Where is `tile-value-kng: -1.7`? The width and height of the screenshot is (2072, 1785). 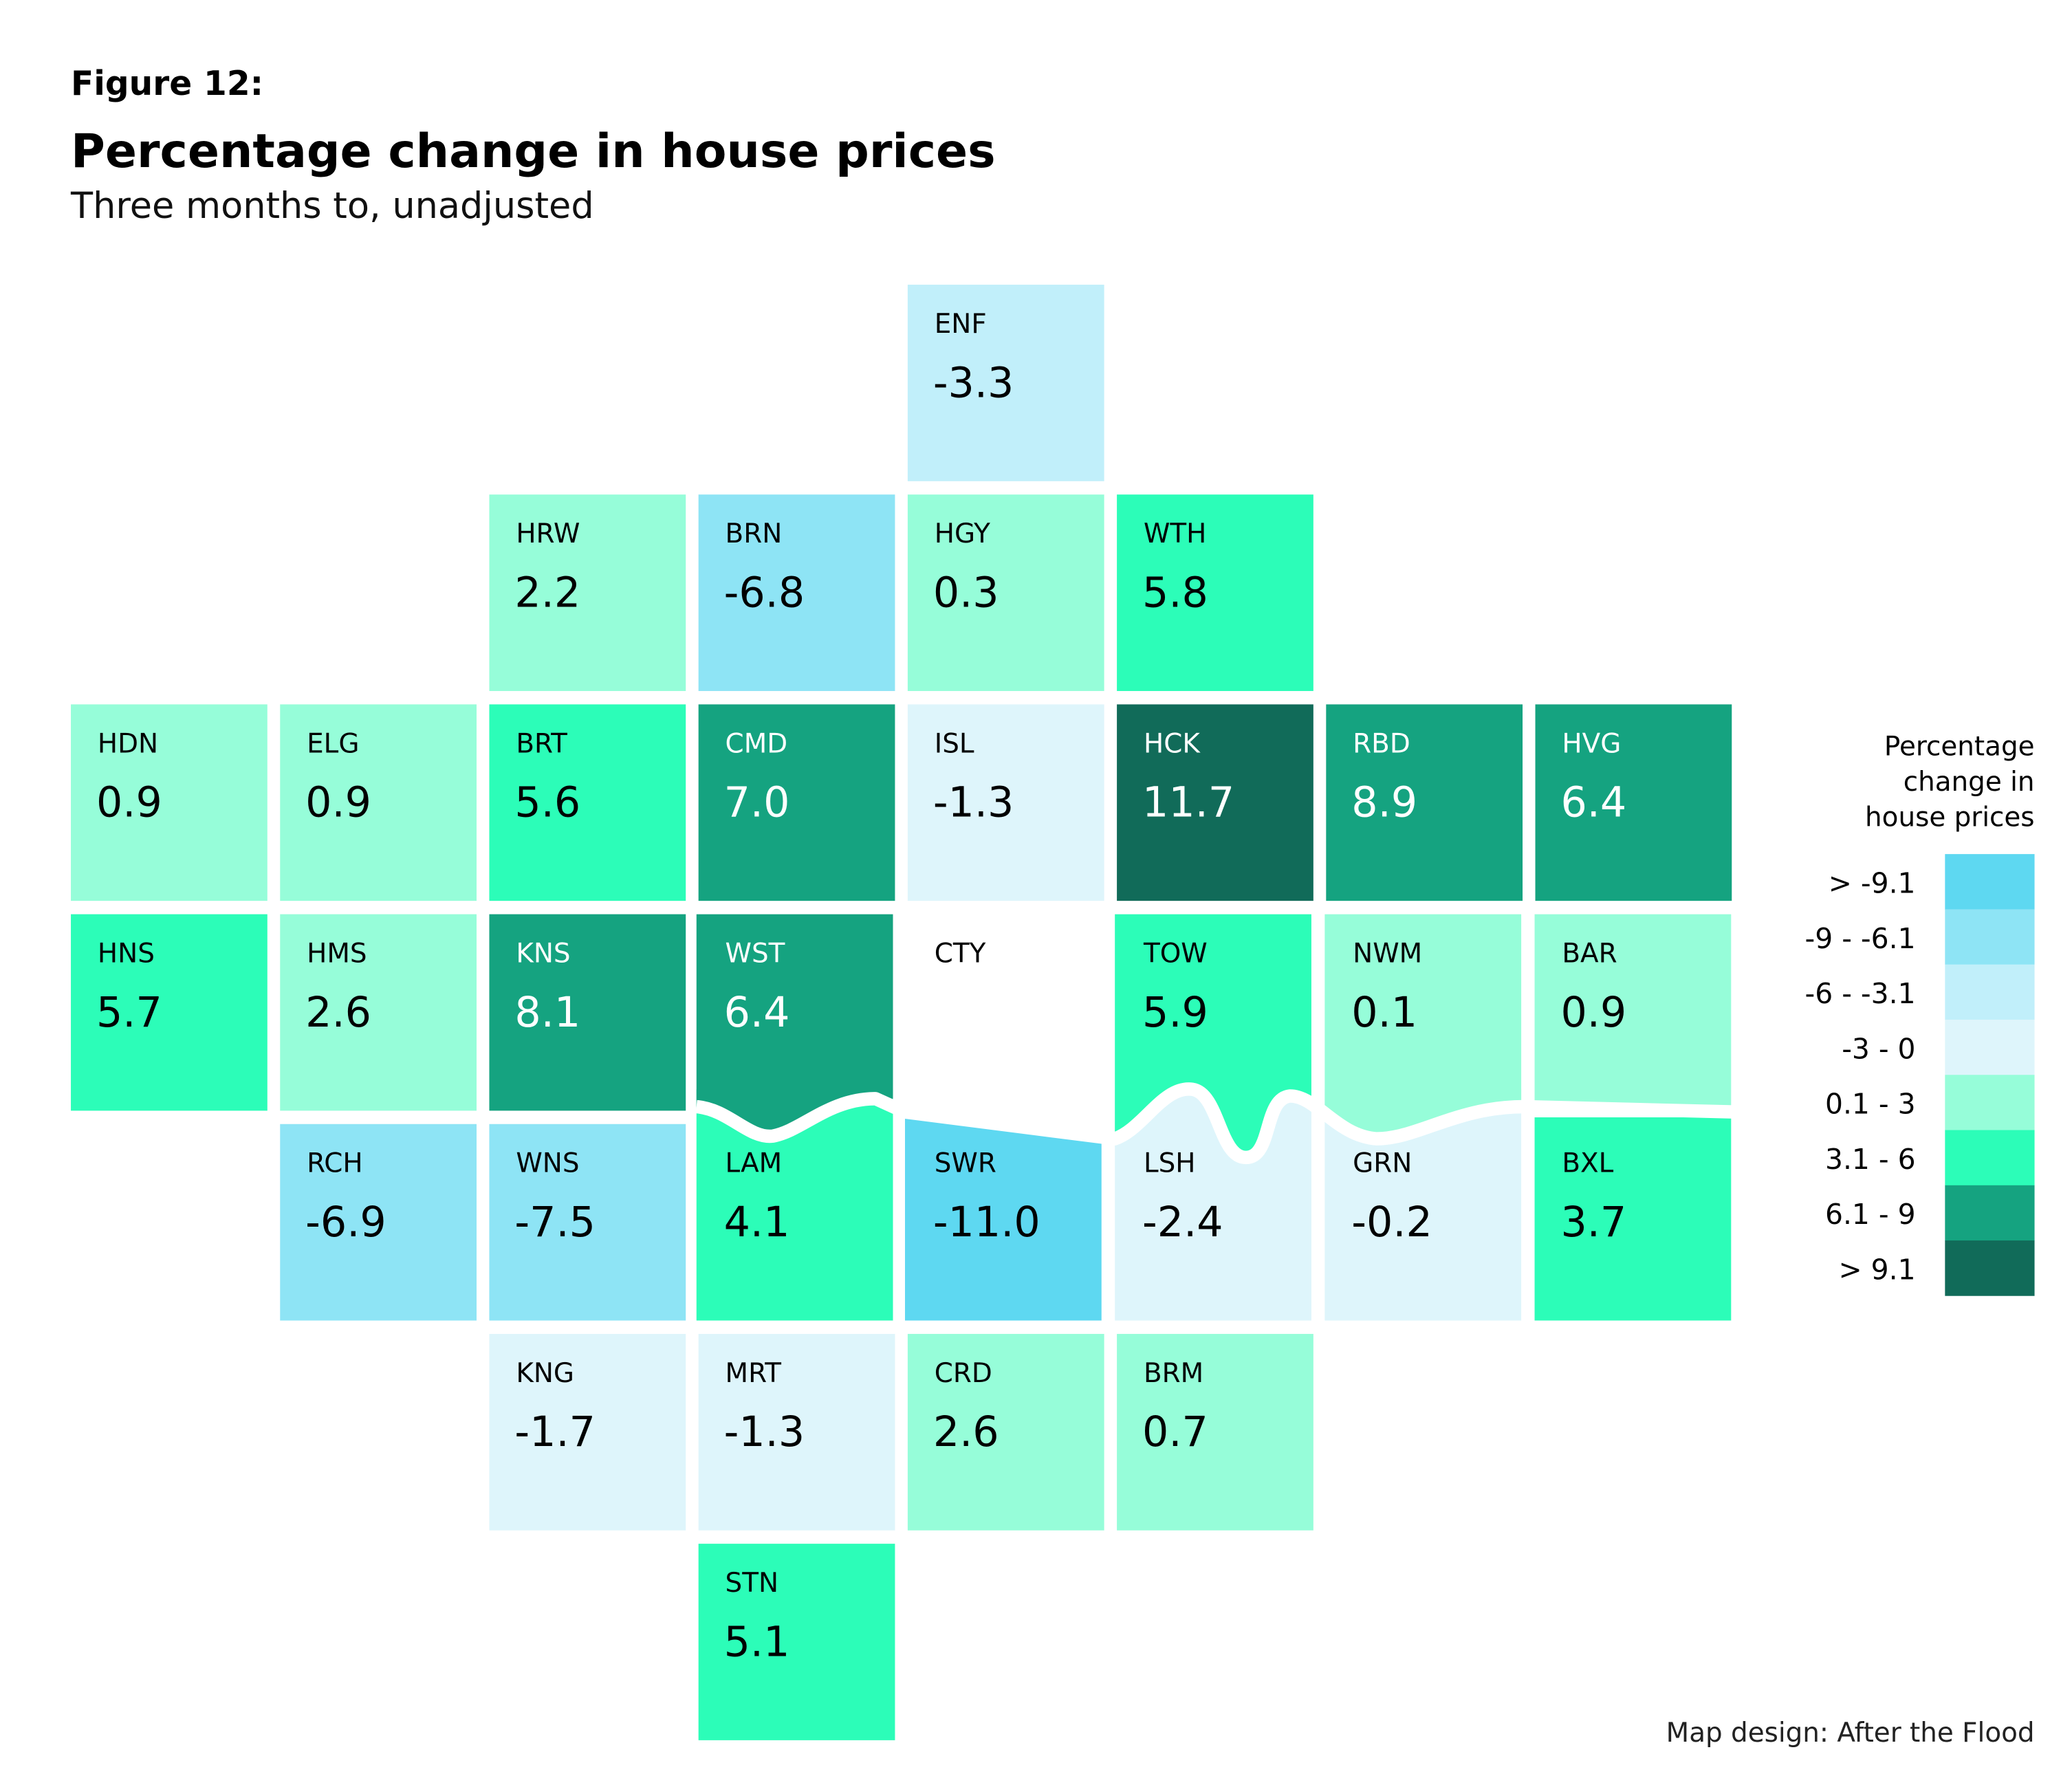
tile-value-kng: -1.7 is located at coordinates (555, 1432).